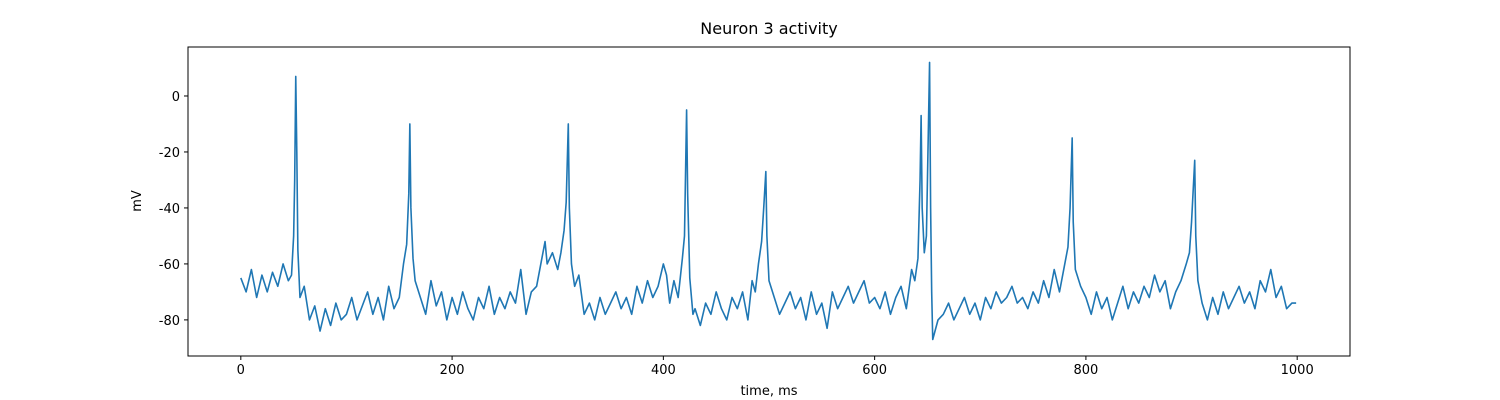  I want to click on x-tick-label: 200, so click(452, 370).